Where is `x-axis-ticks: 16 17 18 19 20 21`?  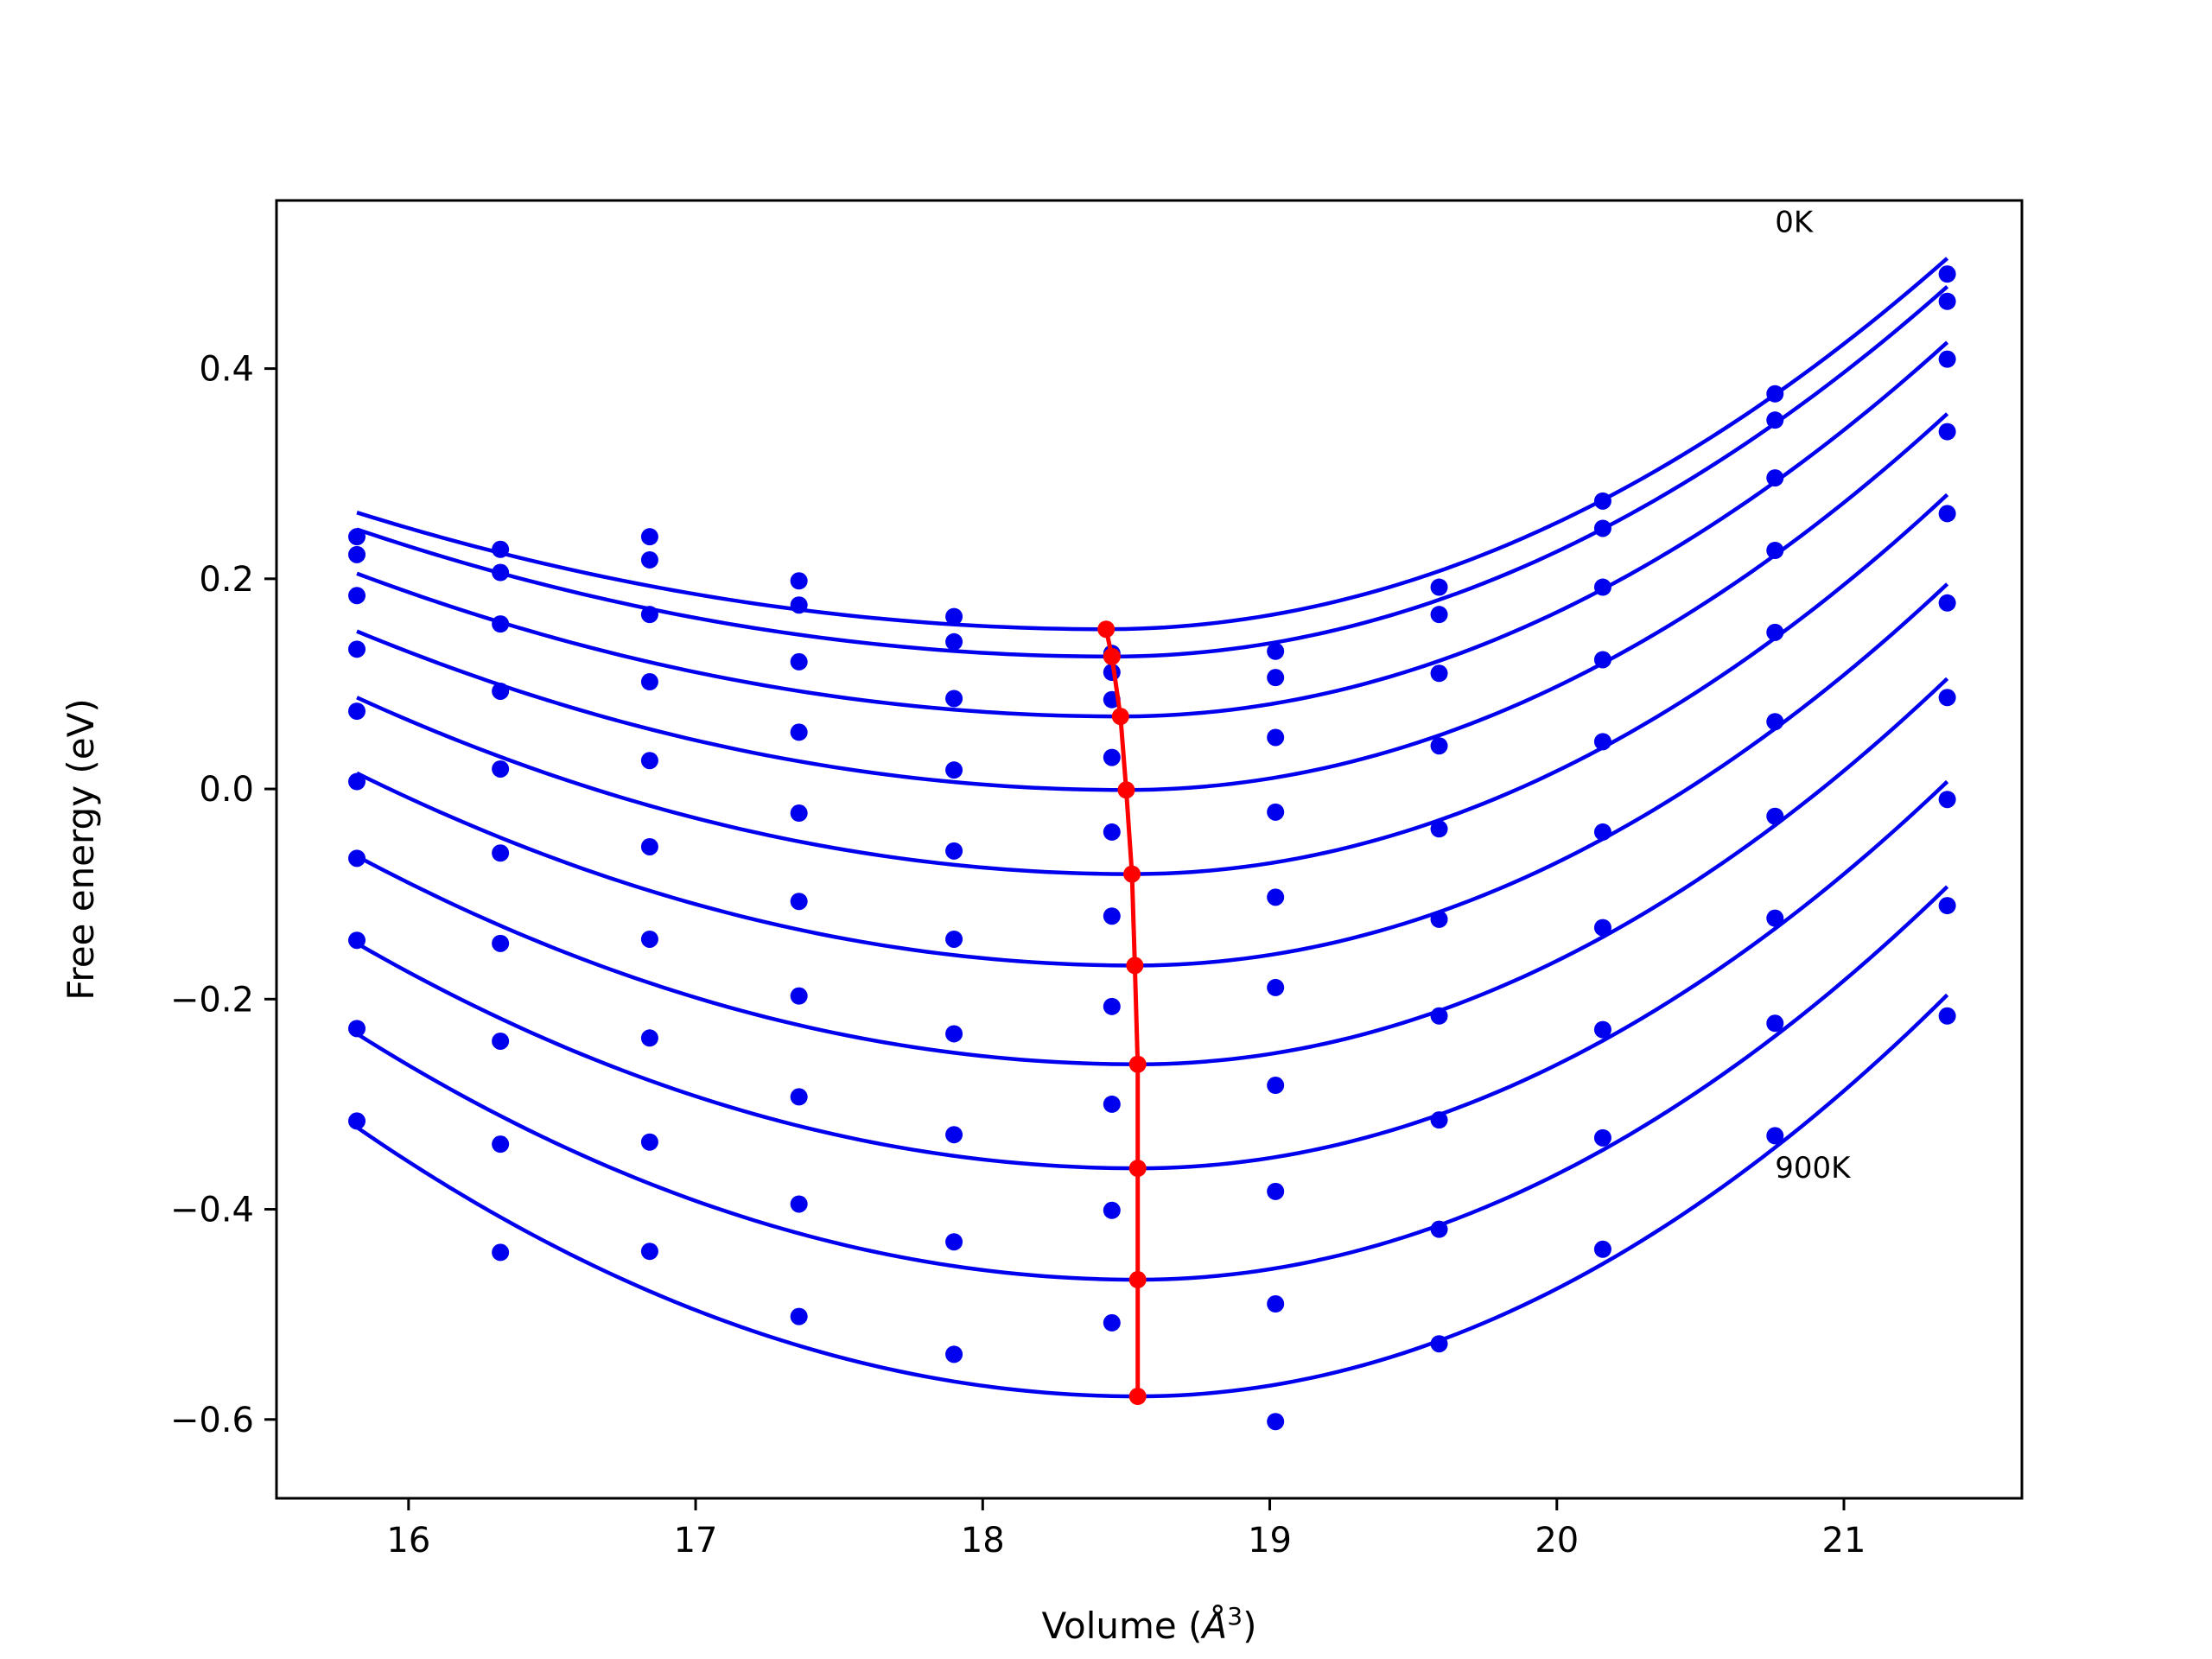
x-axis-ticks: 16 17 18 19 20 21 is located at coordinates (1126, 1529).